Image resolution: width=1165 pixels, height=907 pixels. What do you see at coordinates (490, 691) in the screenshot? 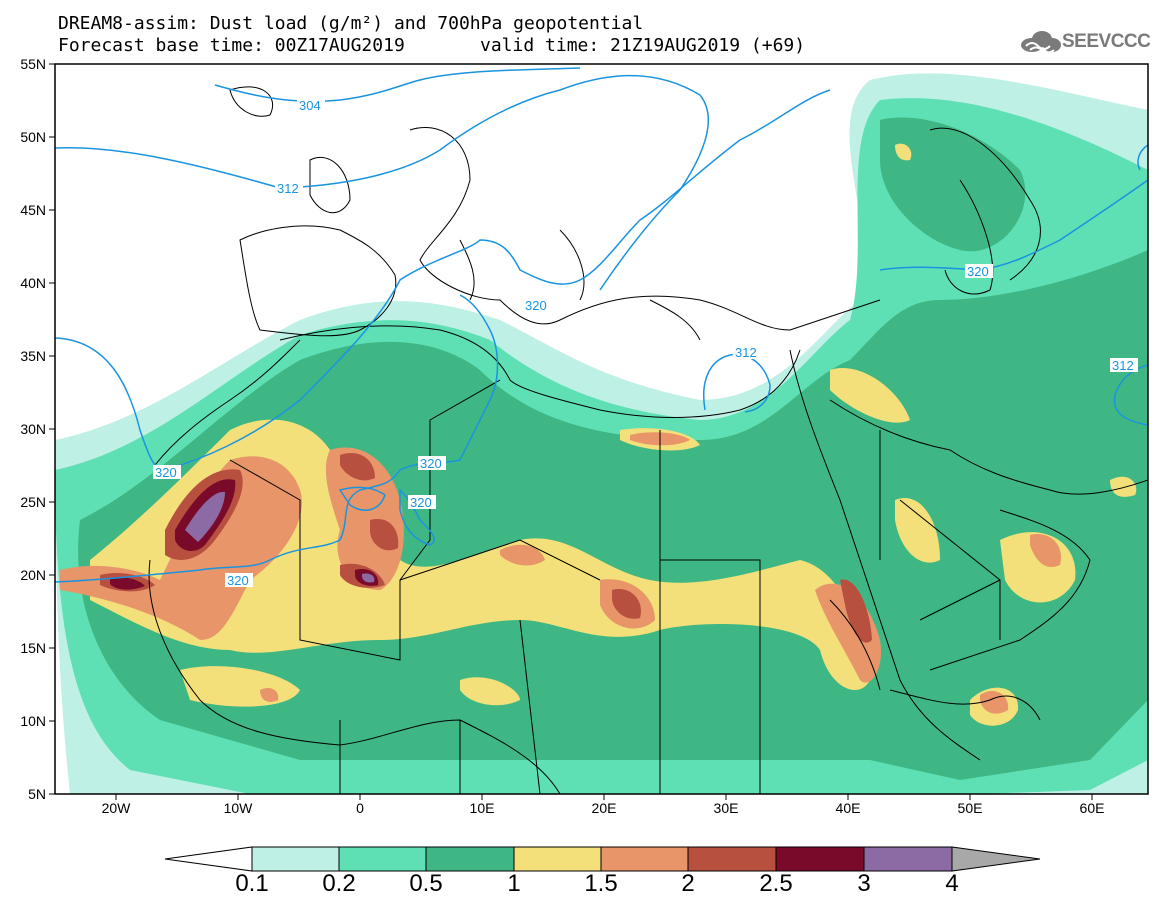
I see `dust-layer-1c` at bounding box center [490, 691].